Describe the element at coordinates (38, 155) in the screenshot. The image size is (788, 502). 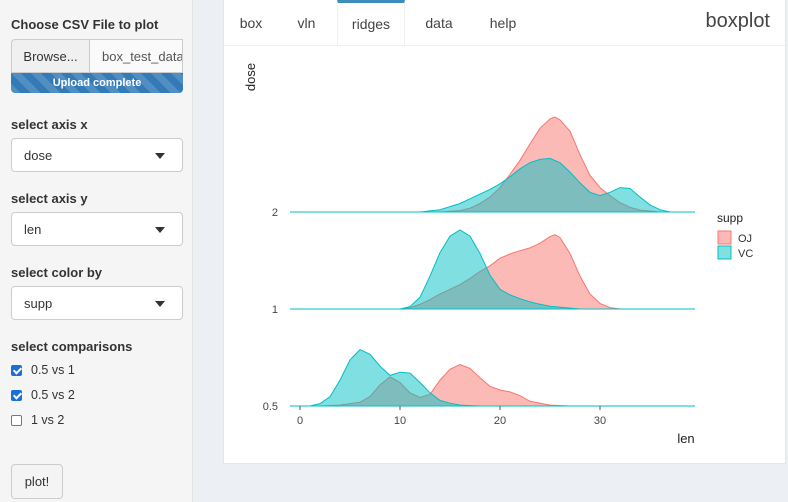
I see `axis-x-value: dose` at that location.